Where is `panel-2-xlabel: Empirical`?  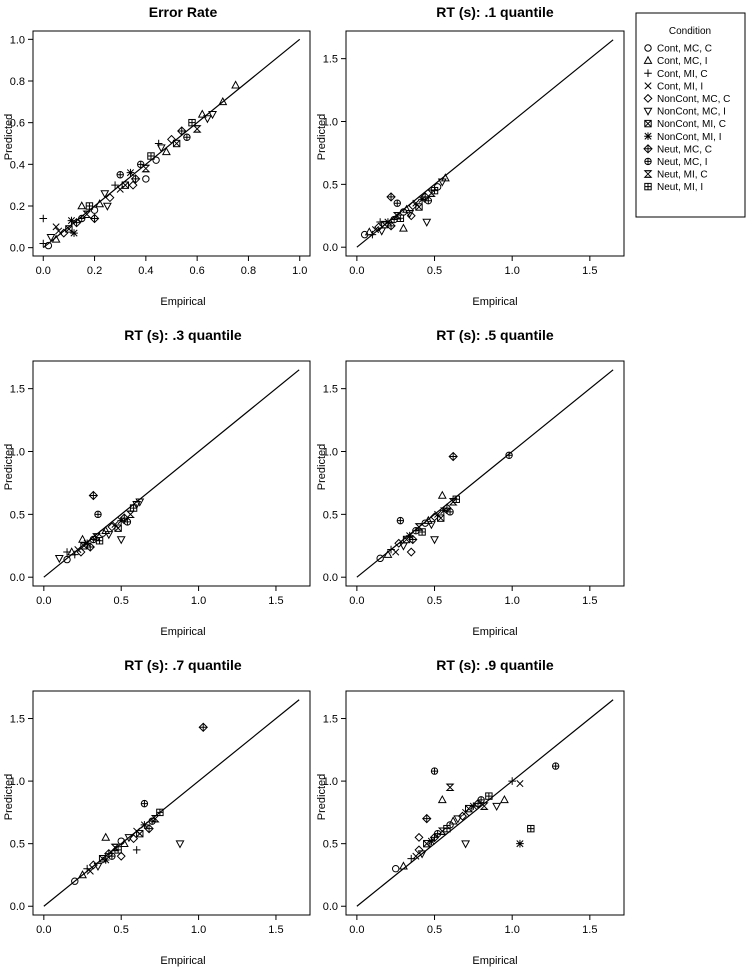
panel-2-xlabel: Empirical is located at coordinates (494, 302).